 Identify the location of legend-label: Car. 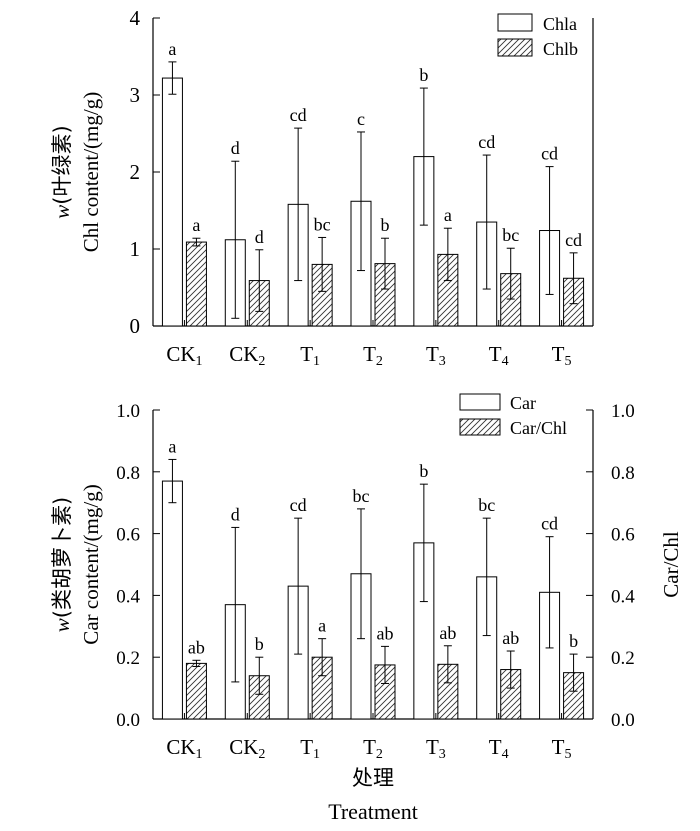
(523, 403).